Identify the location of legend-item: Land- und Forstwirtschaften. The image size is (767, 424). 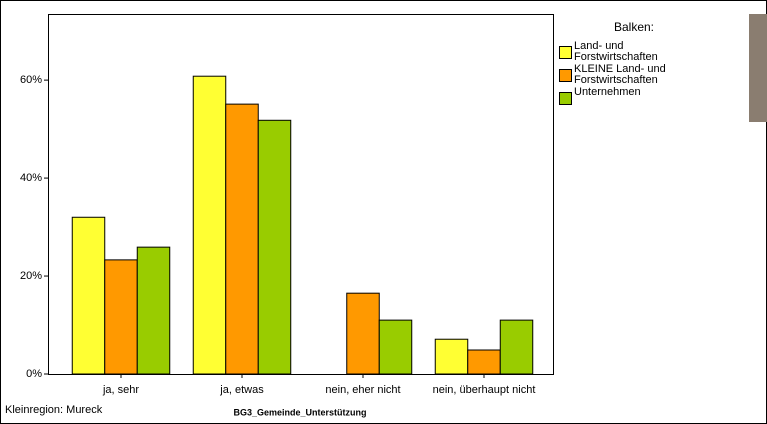
(624, 52).